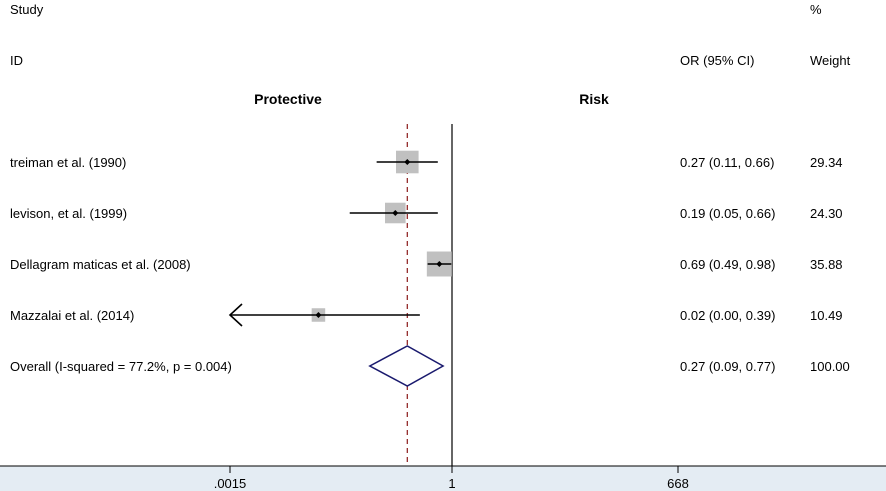  Describe the element at coordinates (727, 366) in the screenshot. I see `overall-or-ci: 0.27 (0.09, 0.77)` at that location.